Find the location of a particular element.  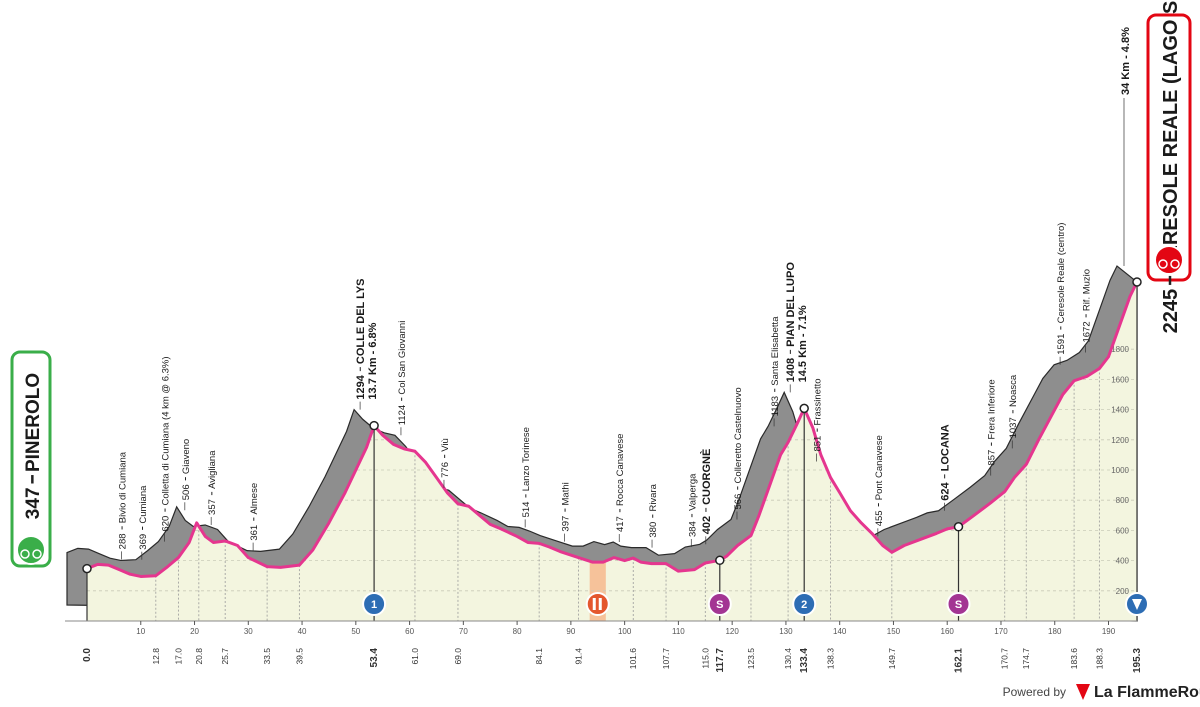

x-tick-label: 70 is located at coordinates (463, 631).